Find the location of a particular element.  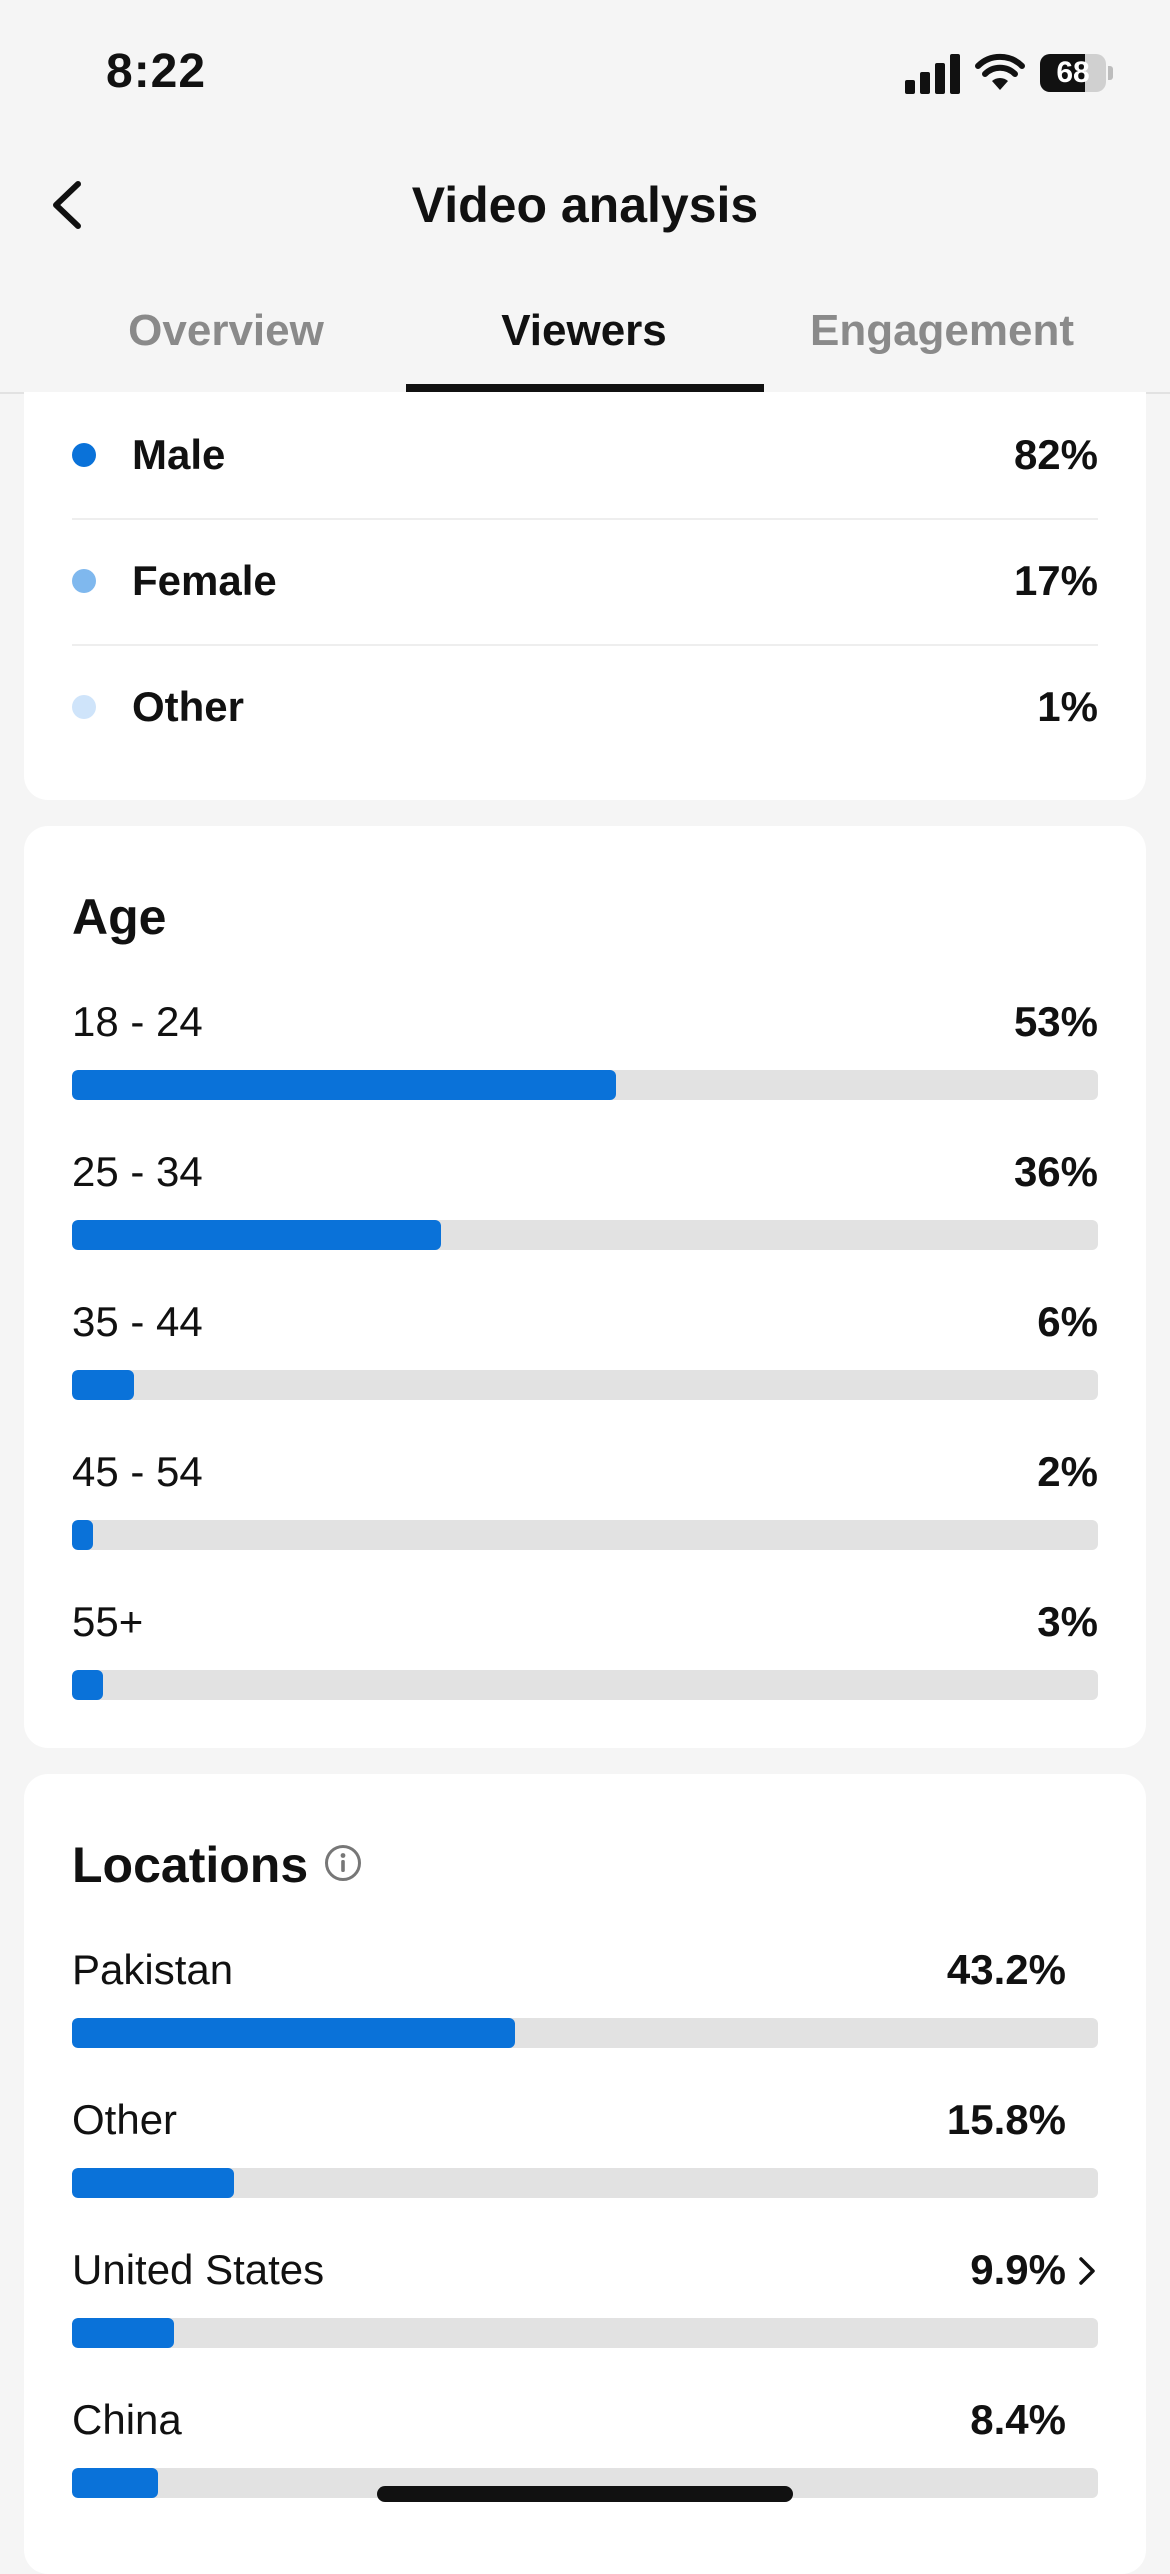

age-value: 6% is located at coordinates (1067, 1321).